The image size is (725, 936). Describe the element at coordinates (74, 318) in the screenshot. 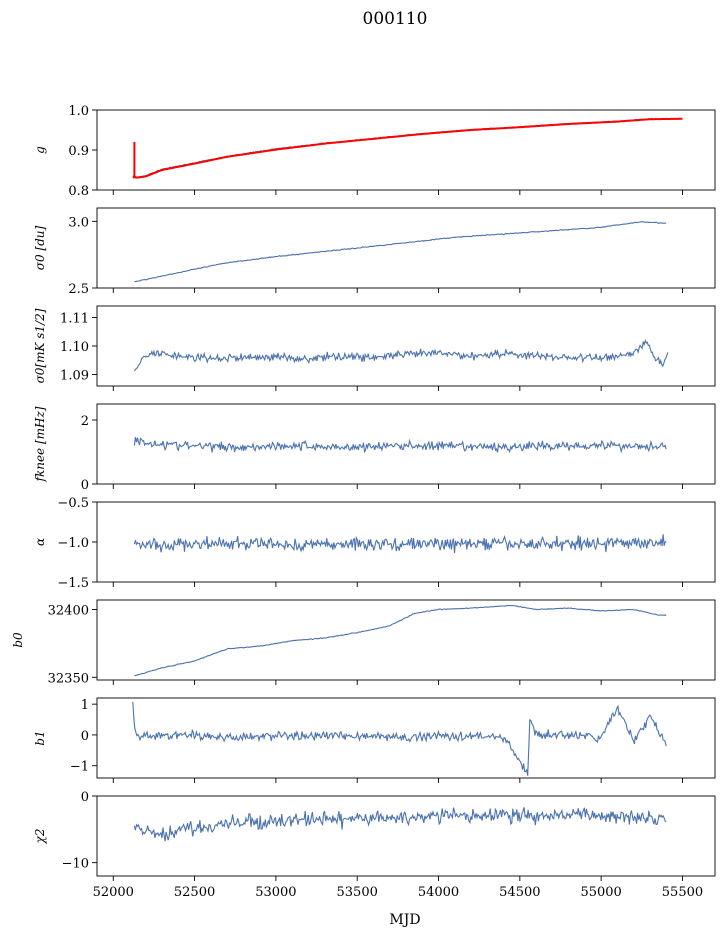

I see `y-tick-label: 1.11` at that location.